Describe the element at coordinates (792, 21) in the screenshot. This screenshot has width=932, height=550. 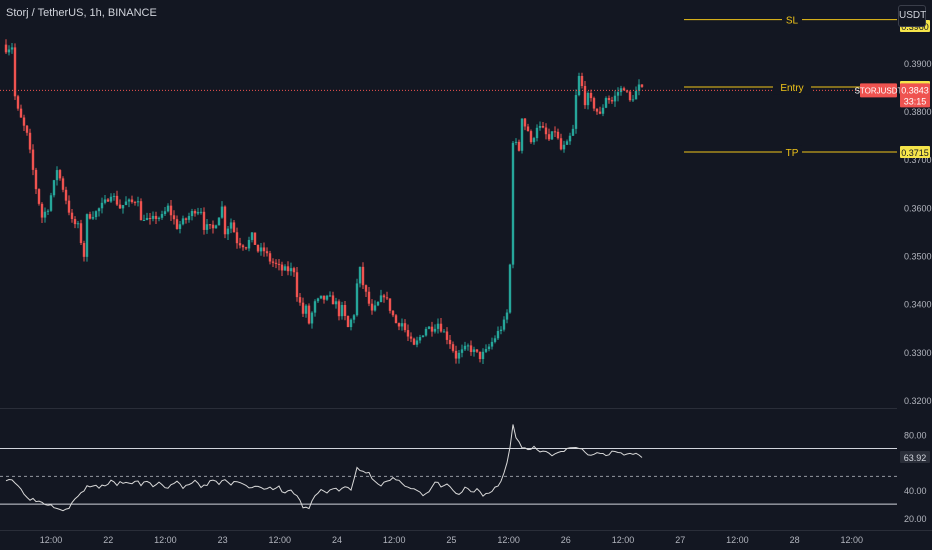
I see `level-label-sl: SL` at that location.